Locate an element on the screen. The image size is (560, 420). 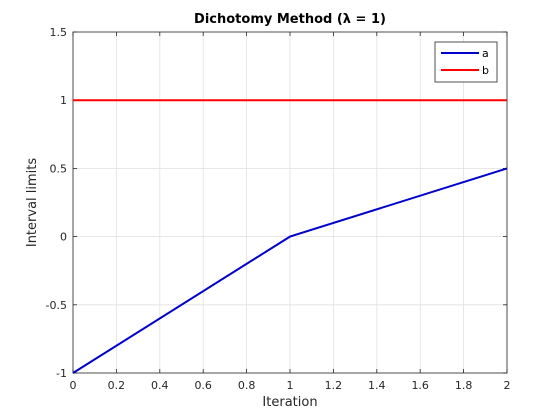
legend-label-a: a is located at coordinates (485, 53).